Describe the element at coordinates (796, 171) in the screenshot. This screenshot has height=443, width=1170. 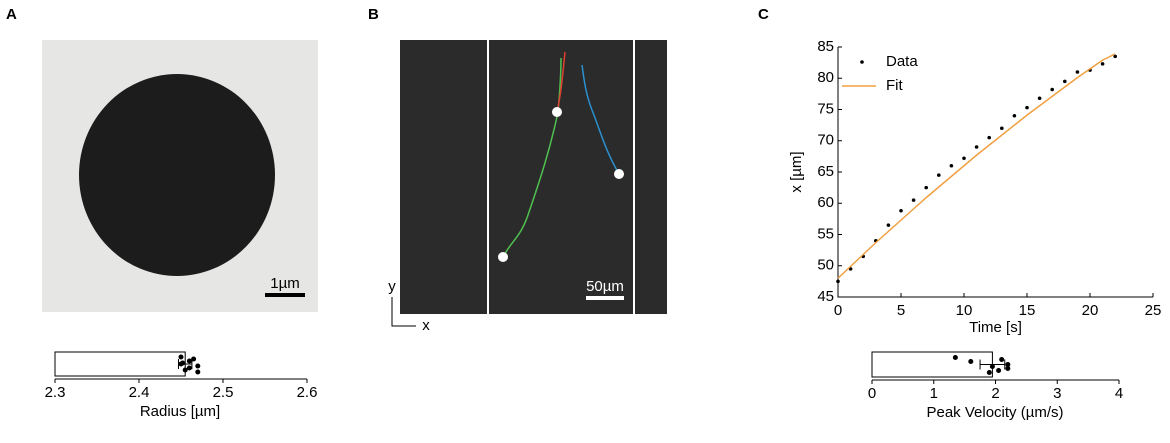
I see `y-axis-label: x [µm]` at that location.